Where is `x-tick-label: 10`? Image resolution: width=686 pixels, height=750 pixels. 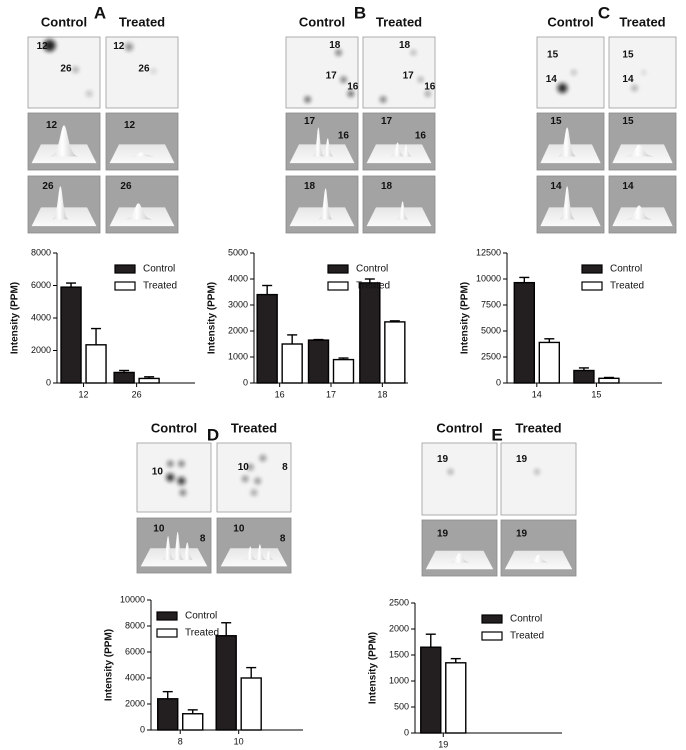
x-tick-label: 10 is located at coordinates (239, 741).